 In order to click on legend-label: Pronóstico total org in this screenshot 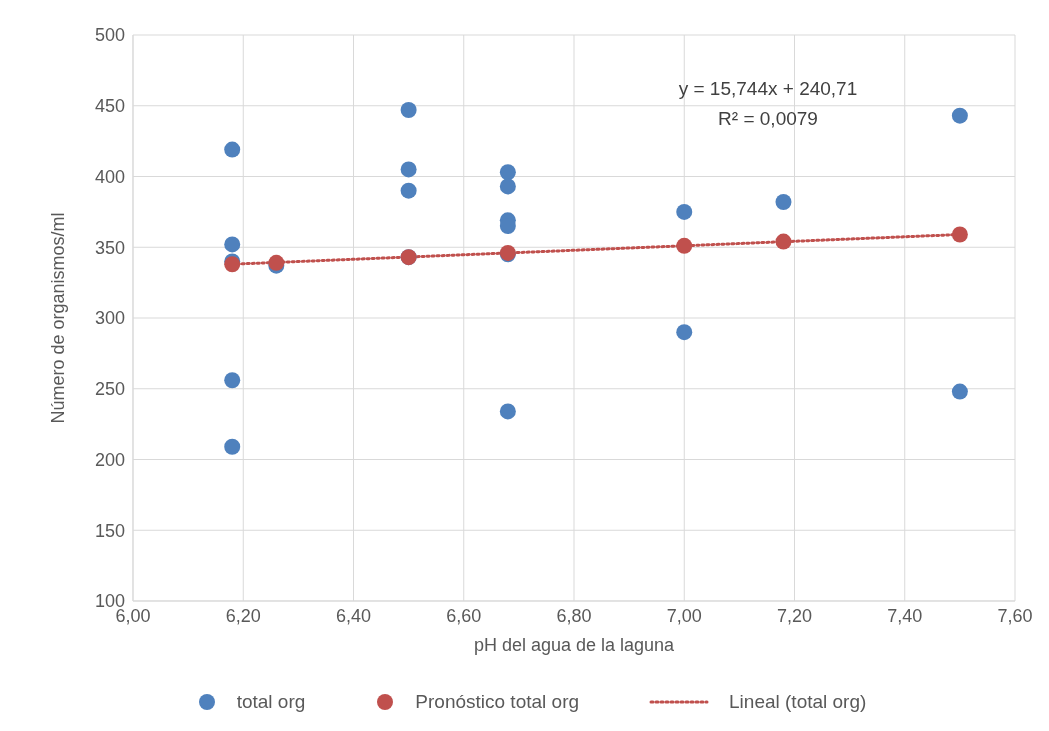, I will do `click(497, 702)`.